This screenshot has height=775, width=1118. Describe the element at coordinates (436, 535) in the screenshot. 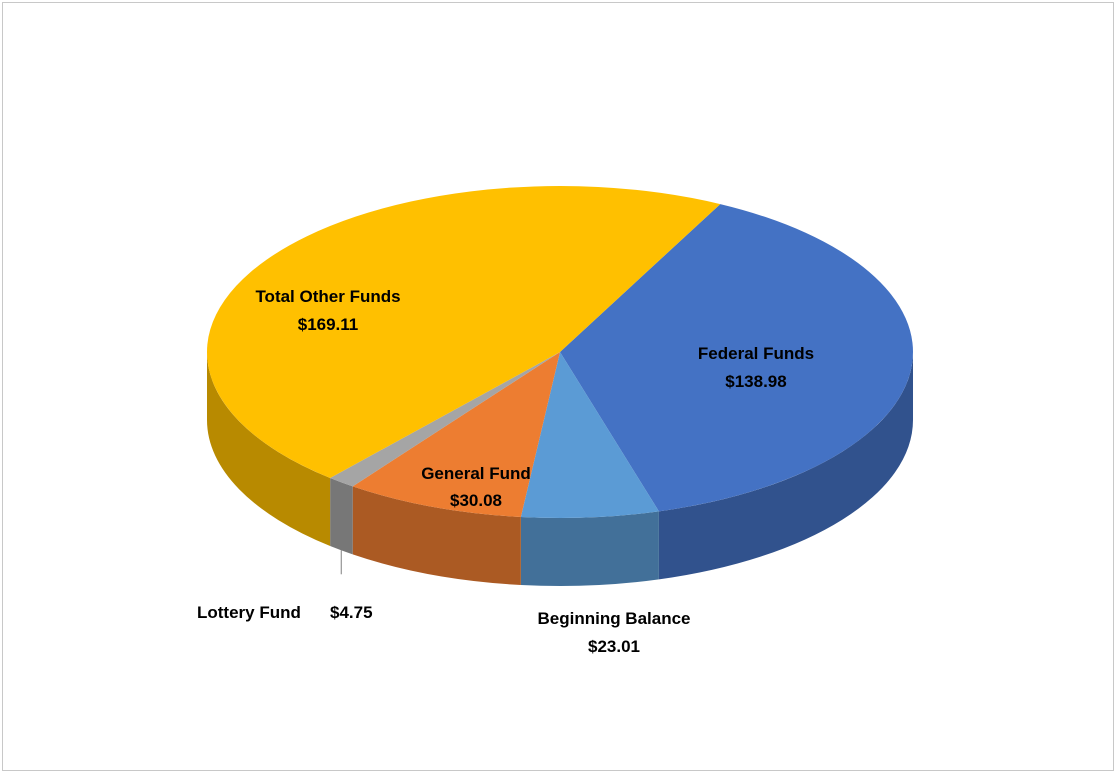

I see `side-general-fund` at that location.